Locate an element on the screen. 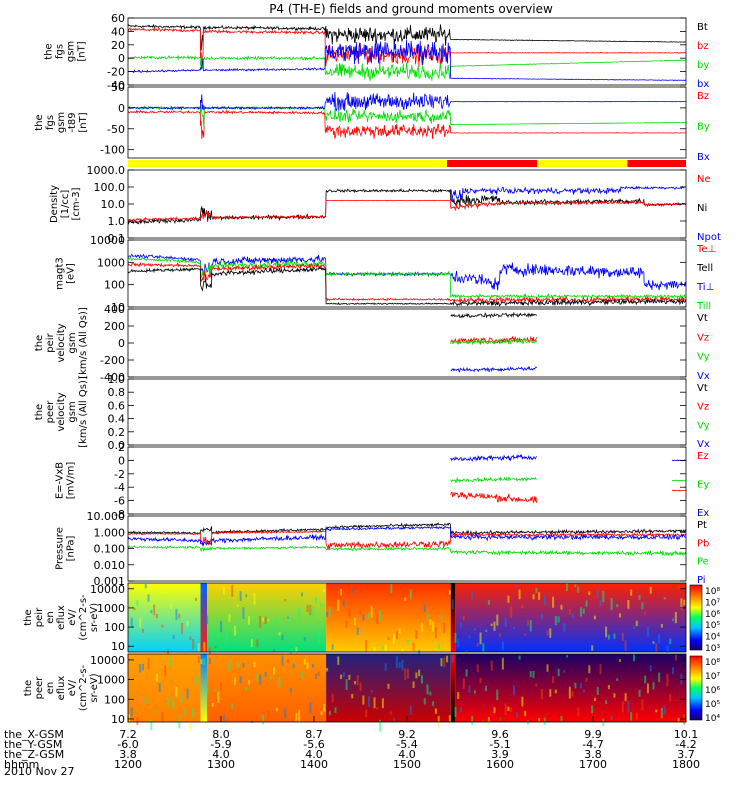 The width and height of the screenshot is (750, 800). y-tick-label: 0 is located at coordinates (121, 108).